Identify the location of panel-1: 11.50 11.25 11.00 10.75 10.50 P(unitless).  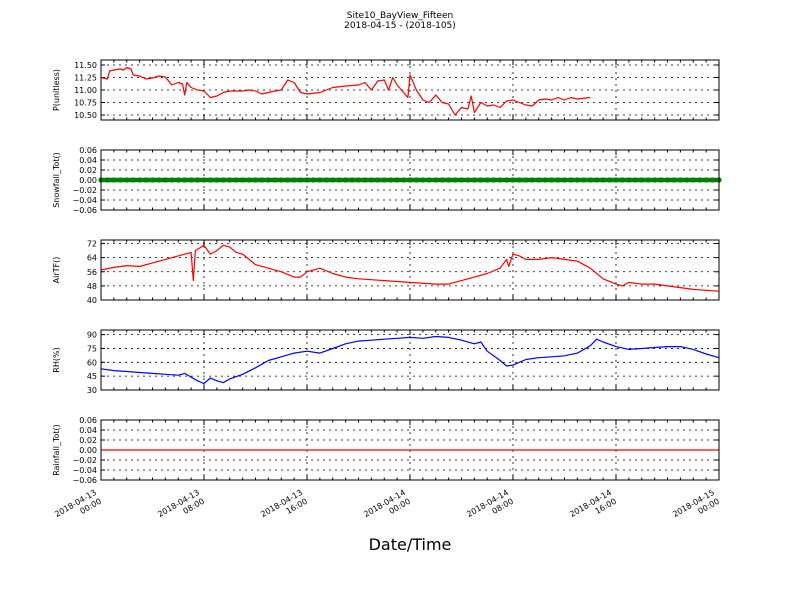
(386, 90).